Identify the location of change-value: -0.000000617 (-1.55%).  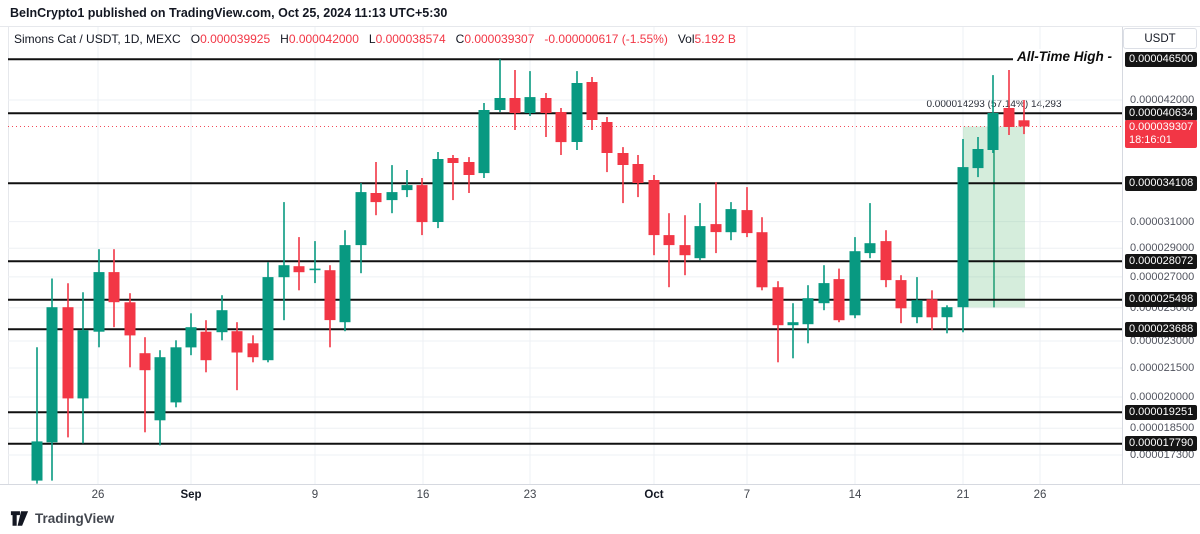
(606, 39).